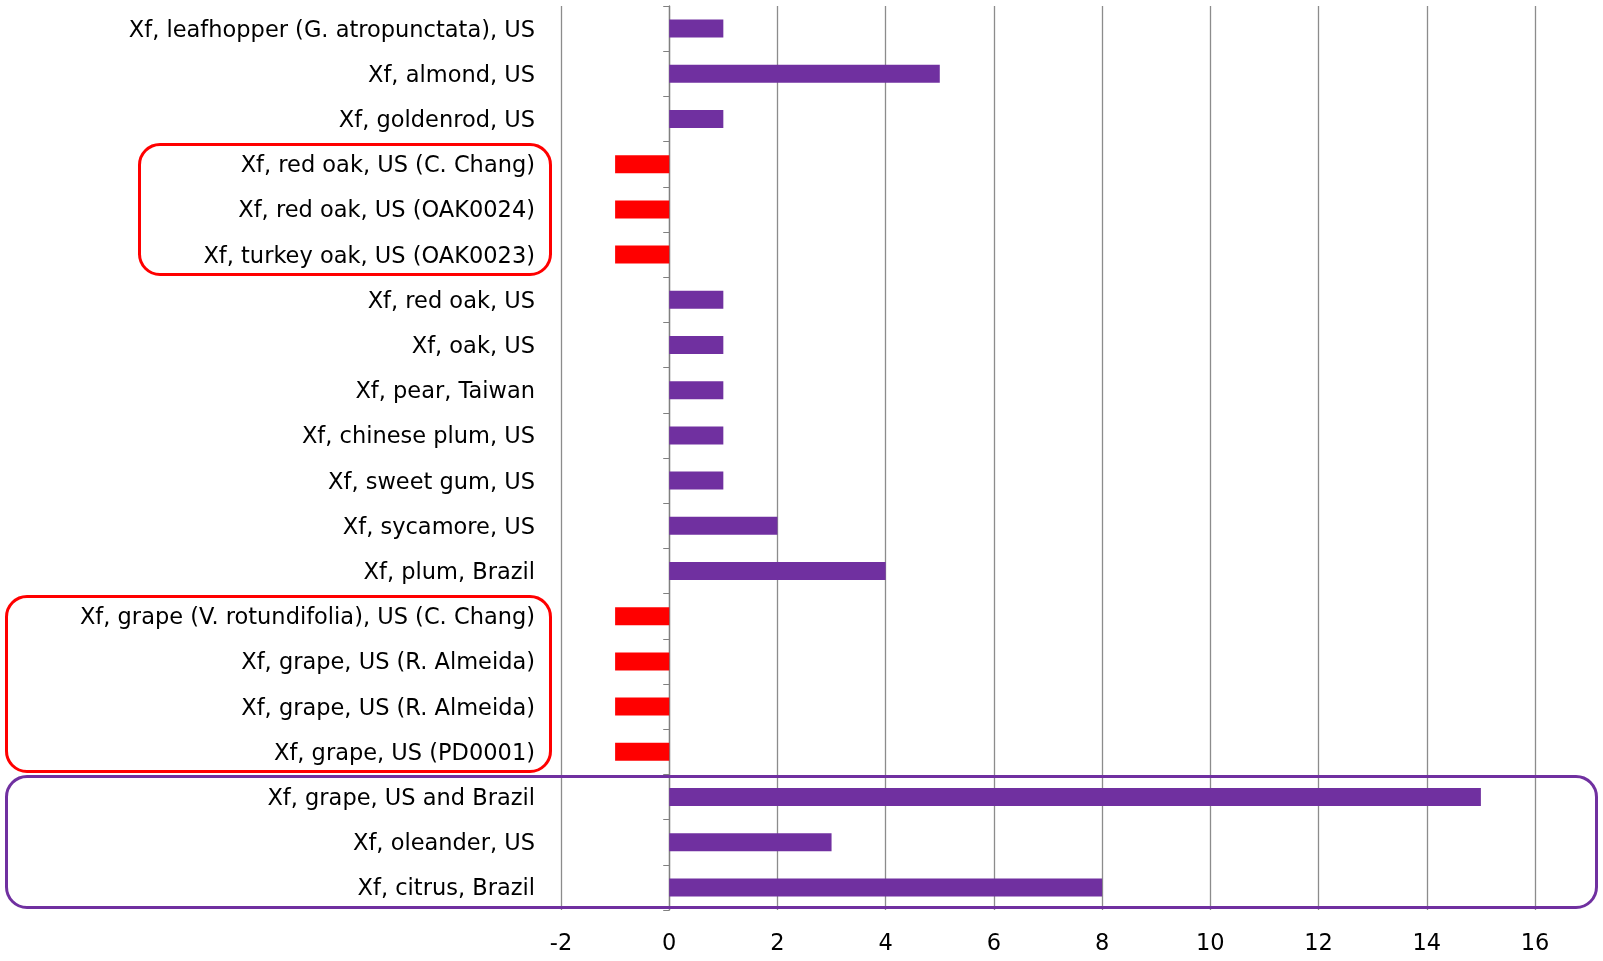  Describe the element at coordinates (1318, 941) in the screenshot. I see `x-tick-label: 12` at that location.